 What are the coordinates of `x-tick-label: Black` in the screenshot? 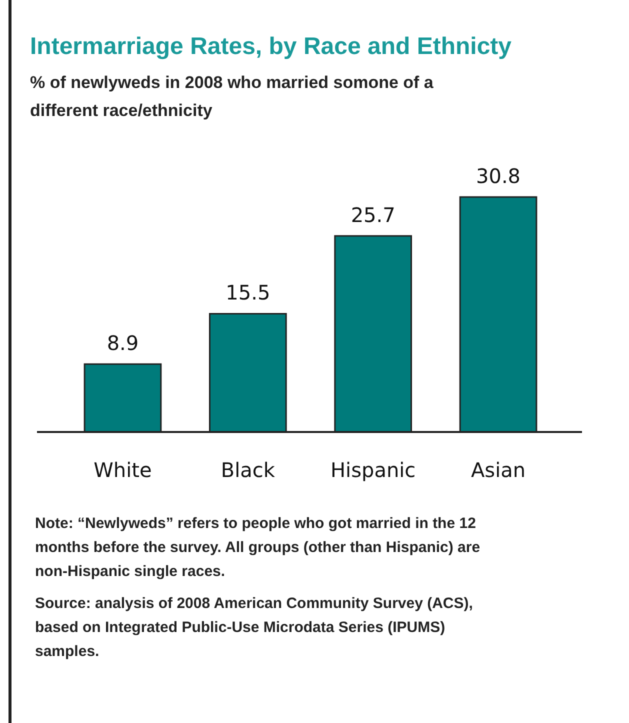 It's located at (248, 470).